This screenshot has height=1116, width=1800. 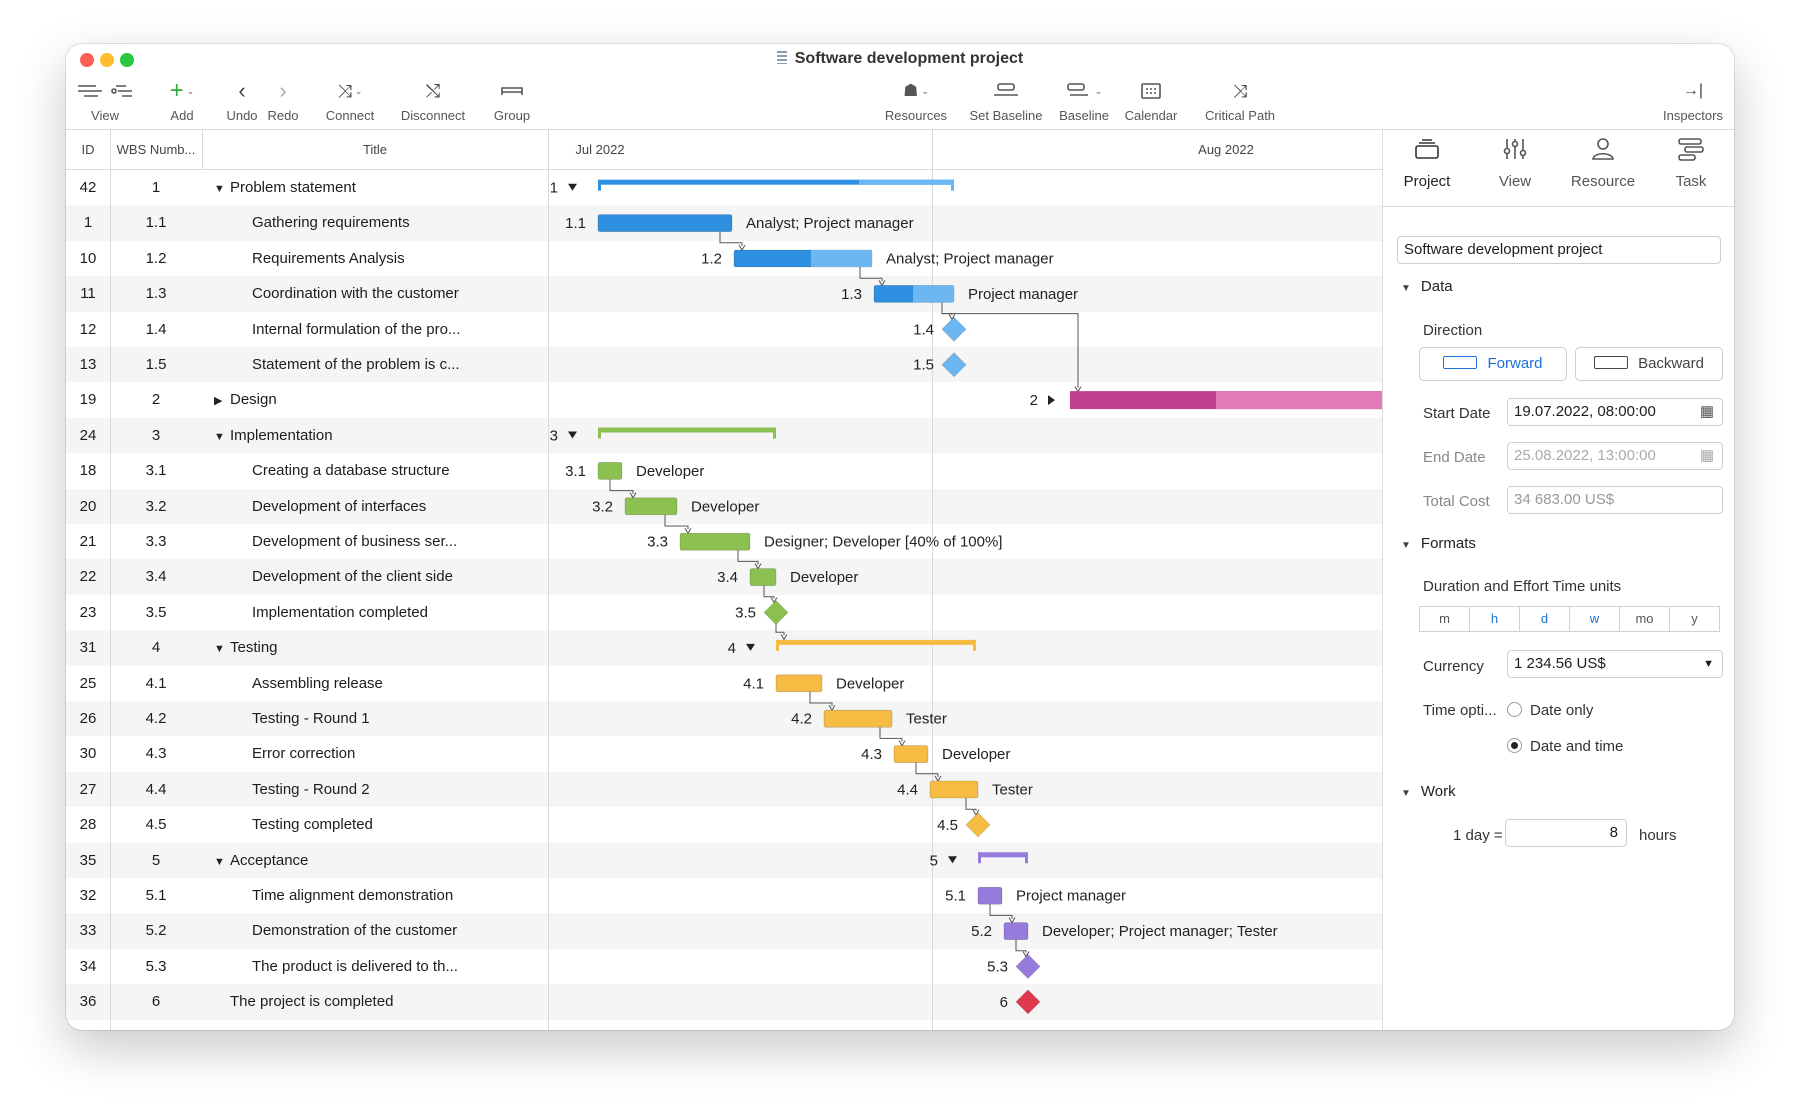 What do you see at coordinates (1615, 412) in the screenshot?
I see `start-date-field: 19.07.2022, 08:00:00 ▦` at bounding box center [1615, 412].